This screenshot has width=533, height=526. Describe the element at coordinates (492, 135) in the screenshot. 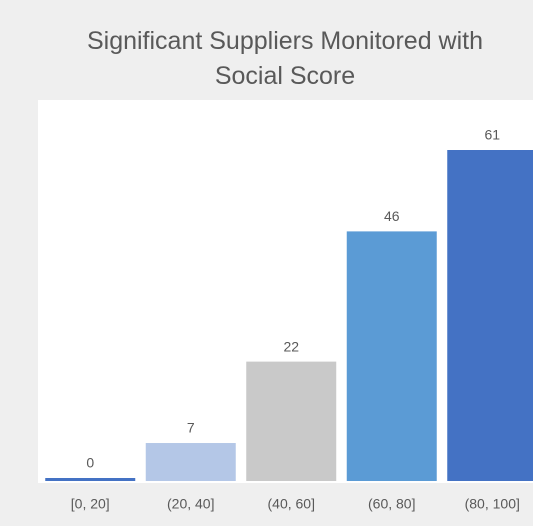

I see `data-label: 61` at that location.